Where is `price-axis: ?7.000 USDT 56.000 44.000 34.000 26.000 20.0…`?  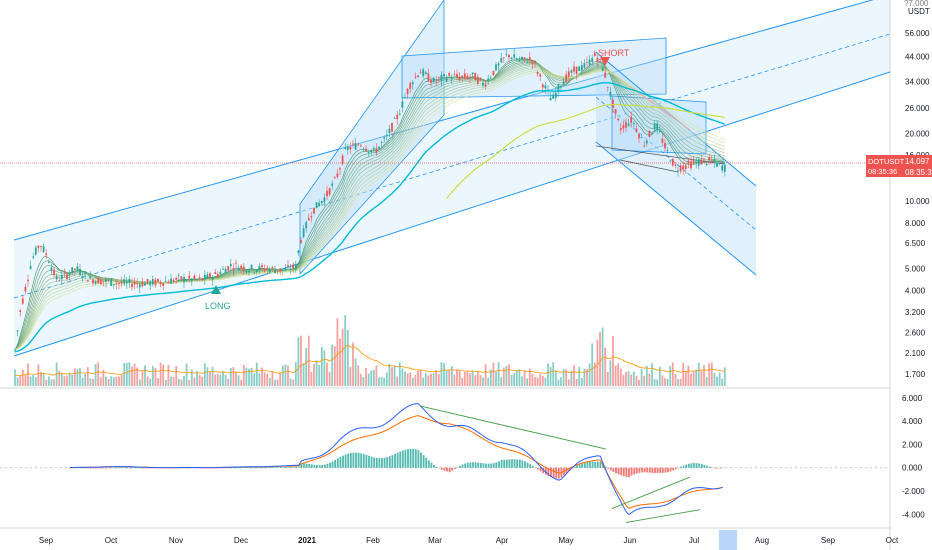 price-axis: ?7.000 USDT 56.000 44.000 34.000 26.000 20.0… is located at coordinates (917, 189).